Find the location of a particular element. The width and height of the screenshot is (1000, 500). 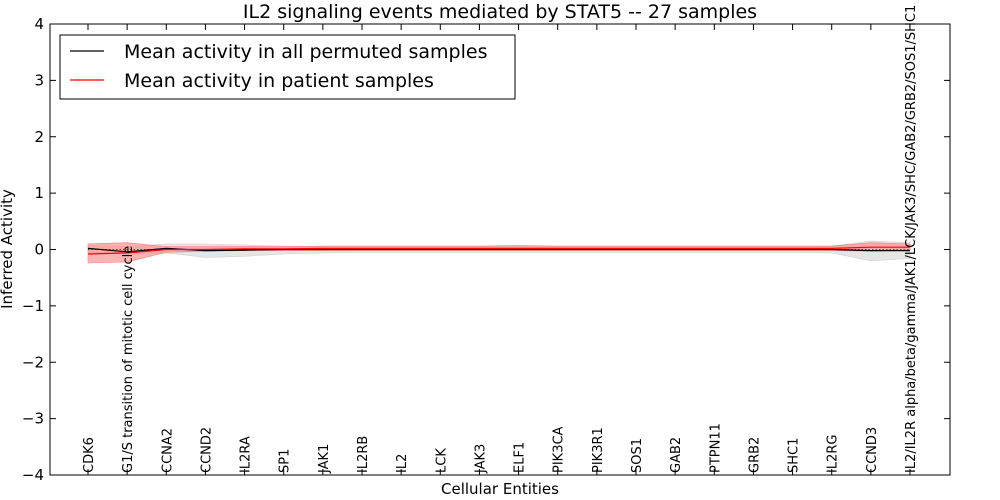

x-tick-label: G1/S transition of mitotic cell cycle is located at coordinates (128, 359).